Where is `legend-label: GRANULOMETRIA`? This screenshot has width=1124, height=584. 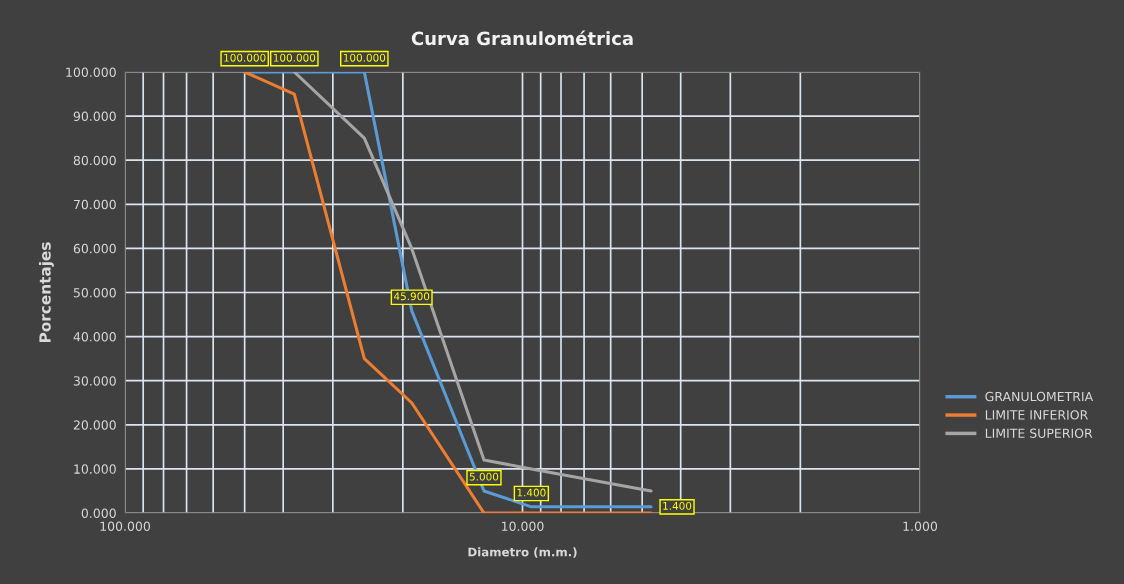 legend-label: GRANULOMETRIA is located at coordinates (1039, 396).